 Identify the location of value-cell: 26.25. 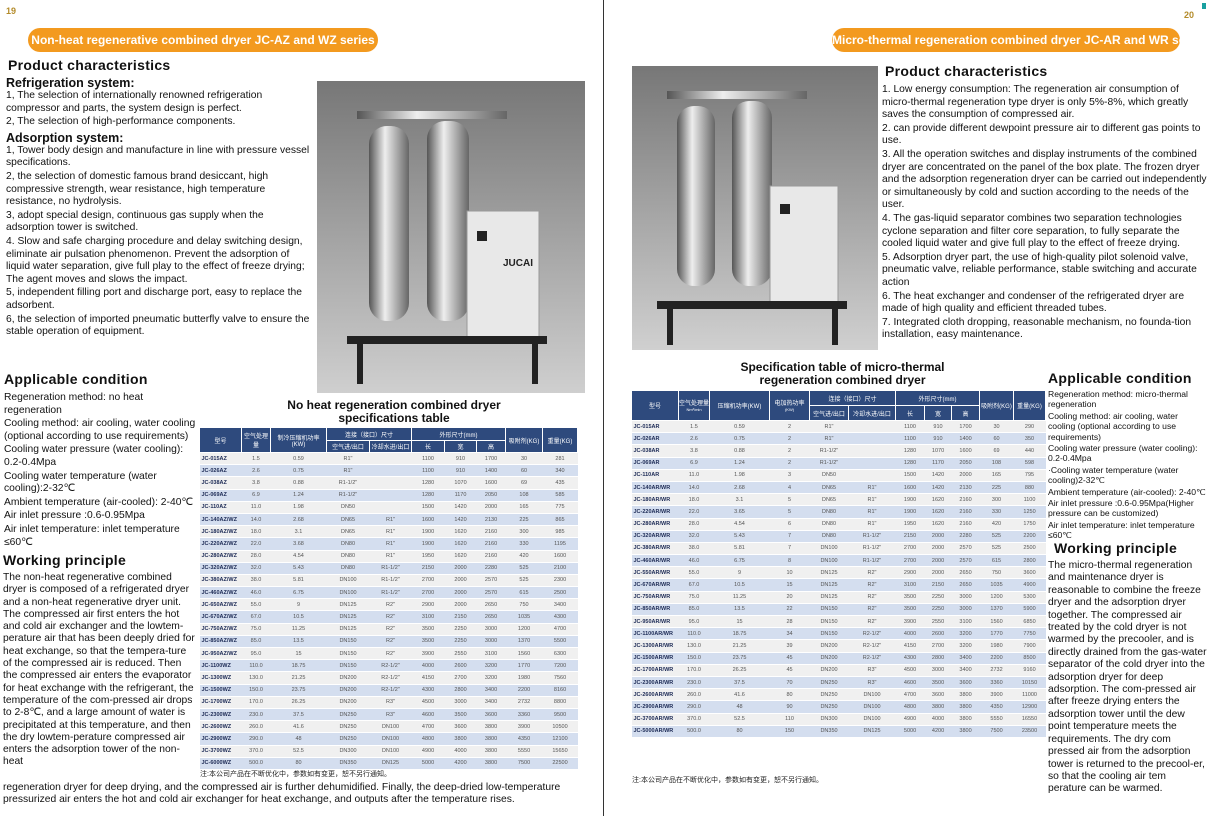
(298, 702).